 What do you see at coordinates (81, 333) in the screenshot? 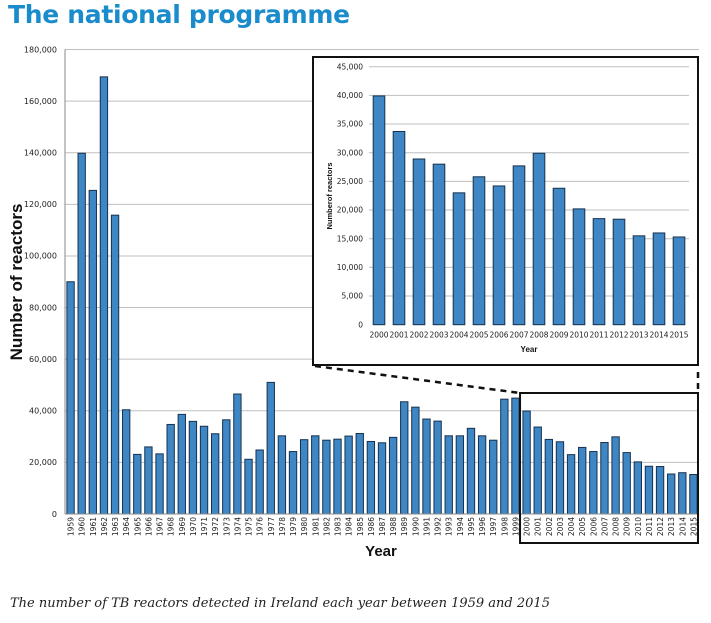
I see `bar-1960` at bounding box center [81, 333].